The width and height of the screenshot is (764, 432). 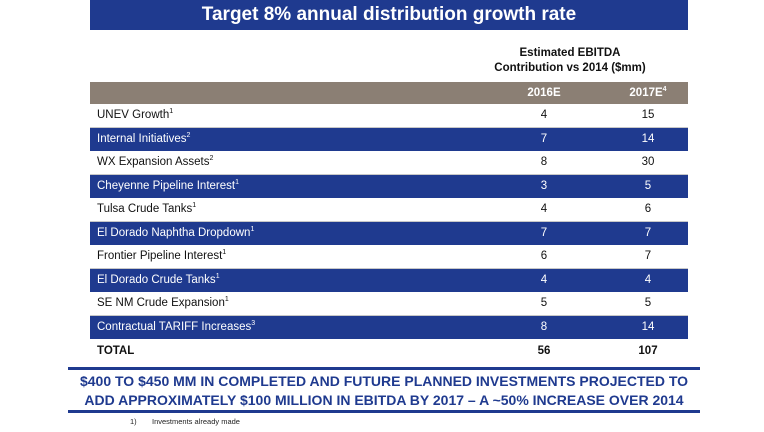 What do you see at coordinates (285, 185) in the screenshot?
I see `row-name: Cheyenne Pipeline Interest1` at bounding box center [285, 185].